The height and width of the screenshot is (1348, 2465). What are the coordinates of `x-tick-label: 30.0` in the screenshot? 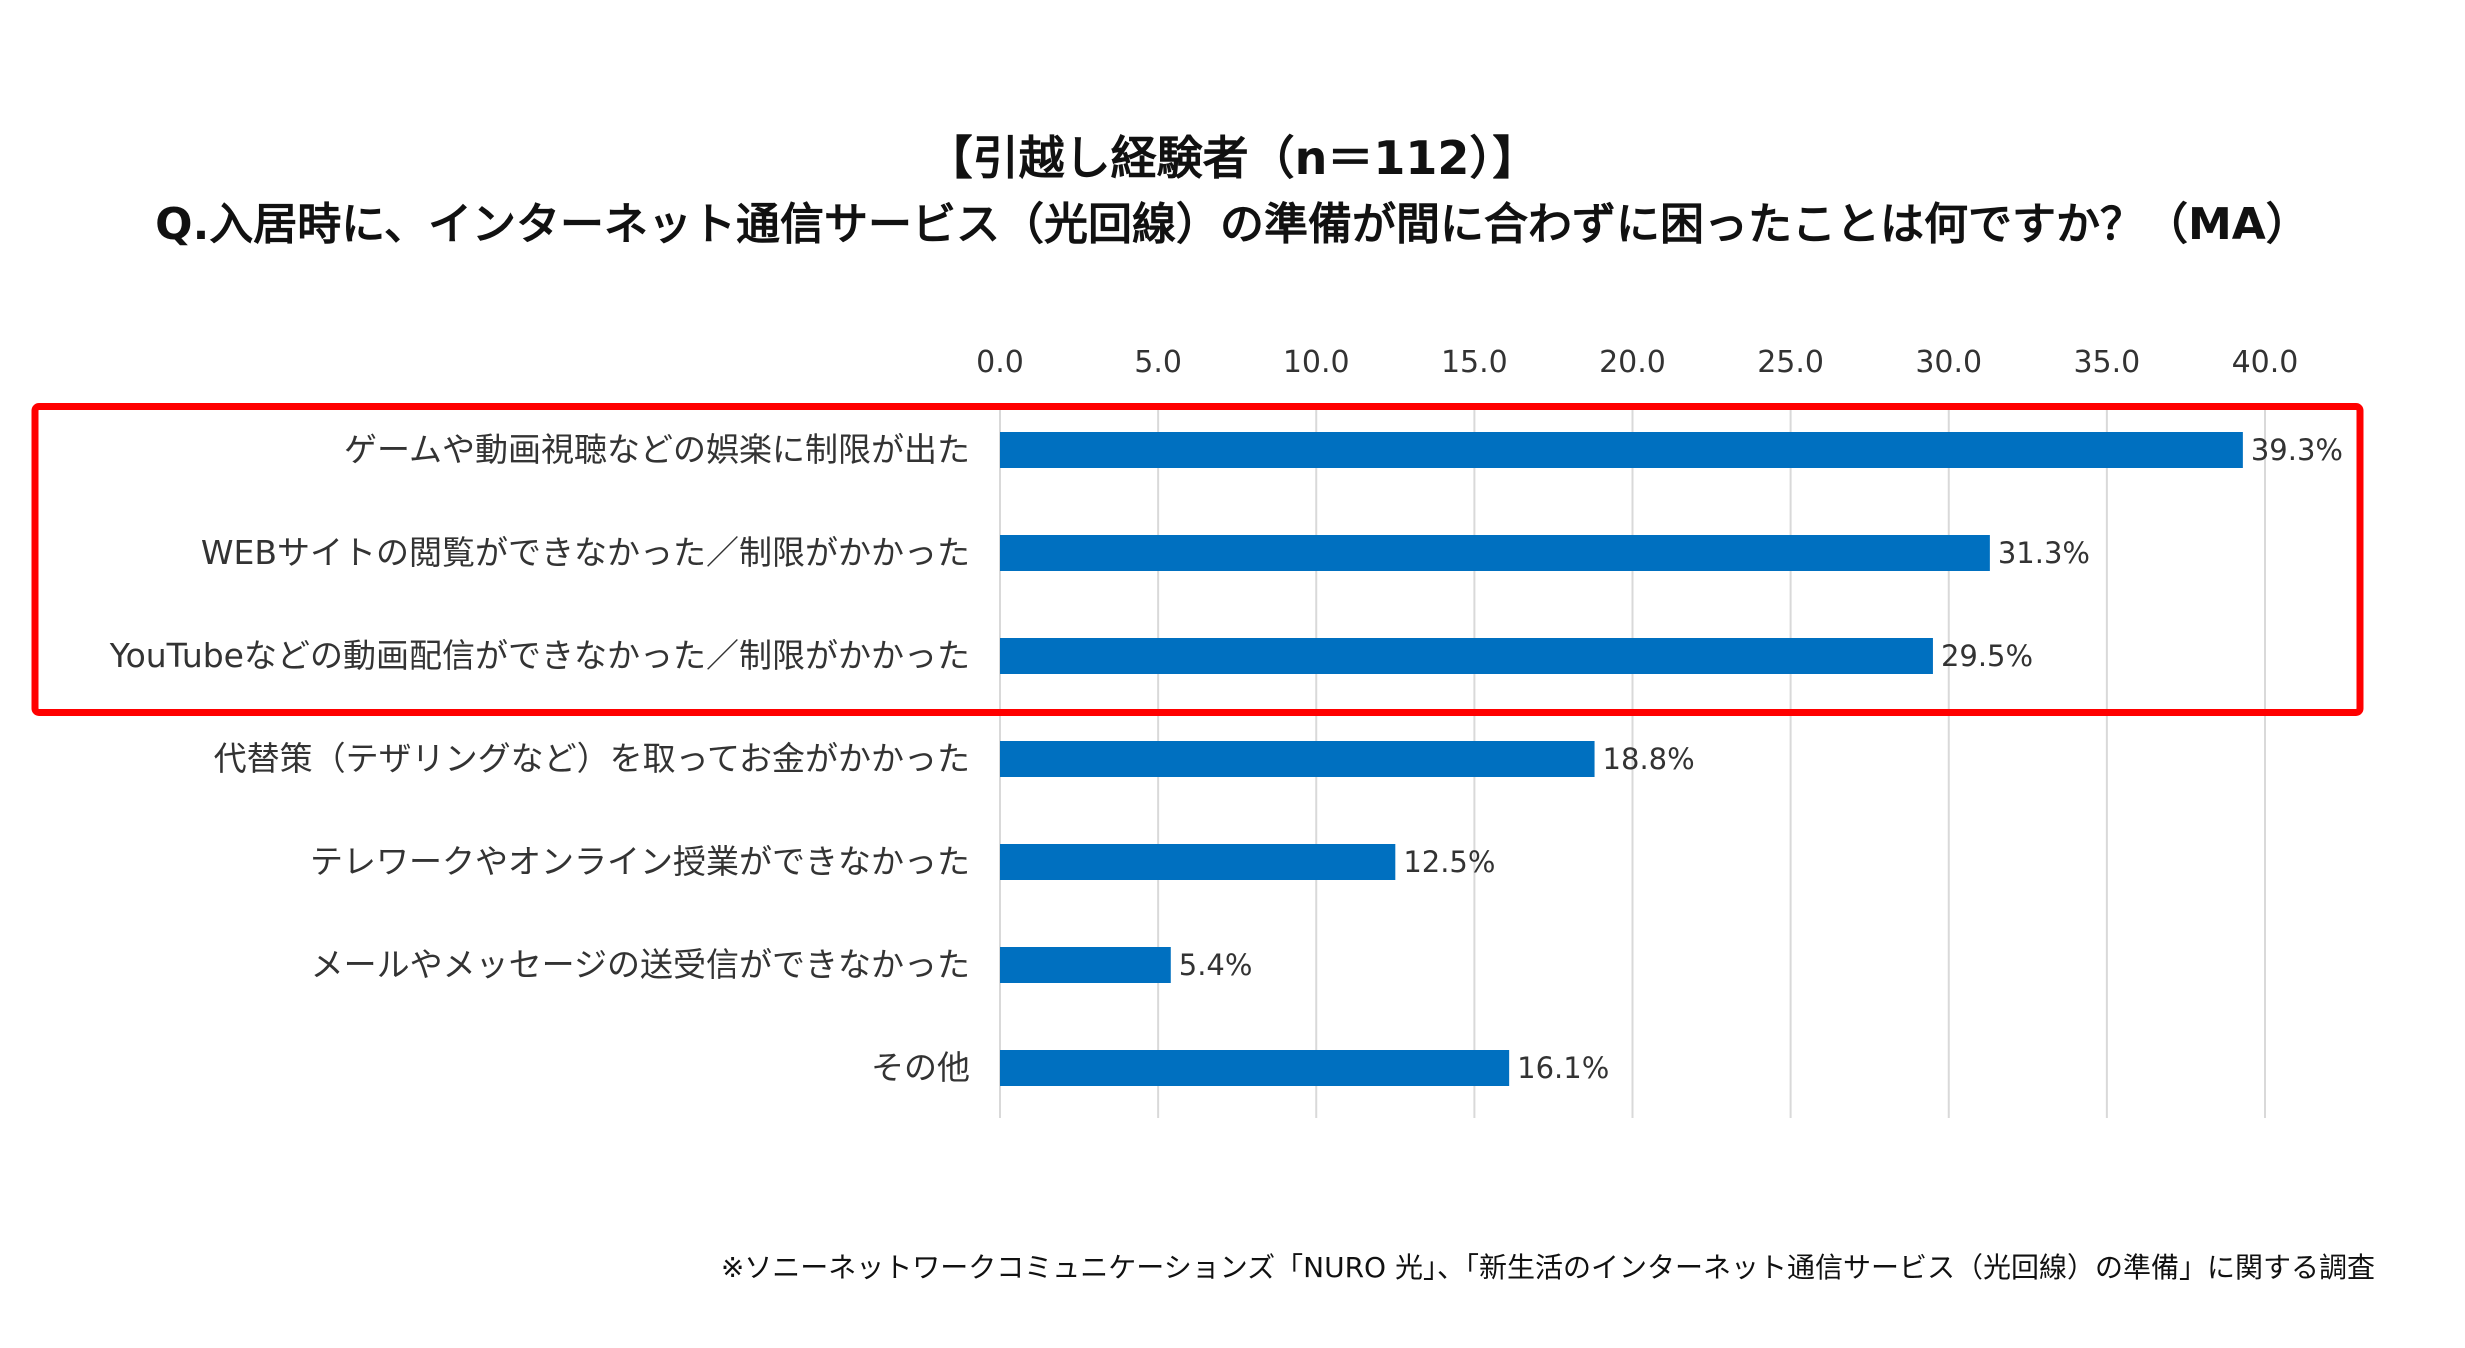 It's located at (1948, 362).